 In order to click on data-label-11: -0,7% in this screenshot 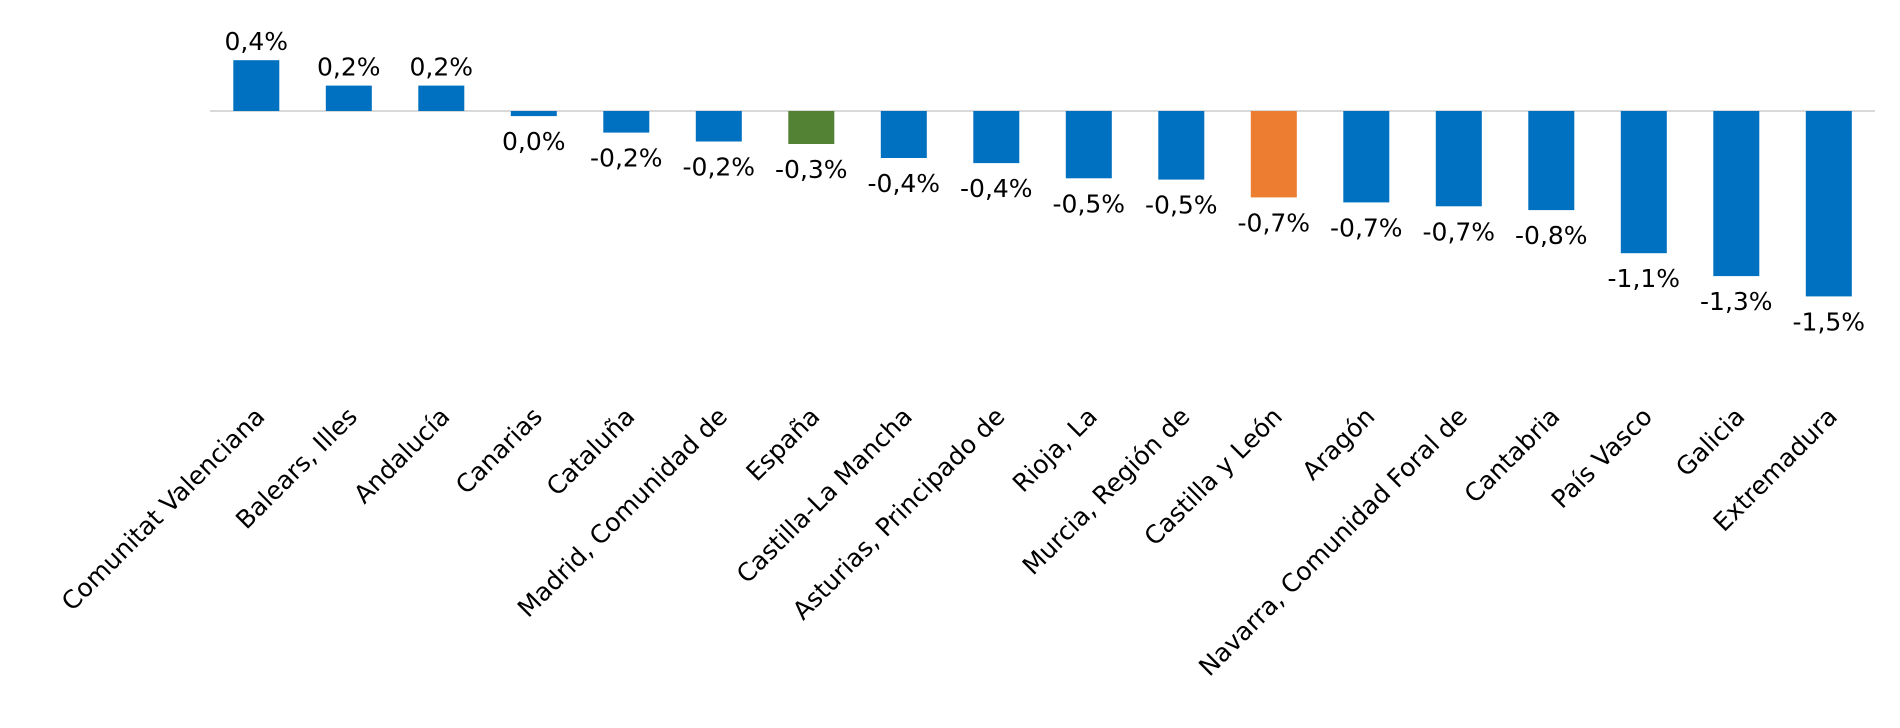, I will do `click(1274, 222)`.